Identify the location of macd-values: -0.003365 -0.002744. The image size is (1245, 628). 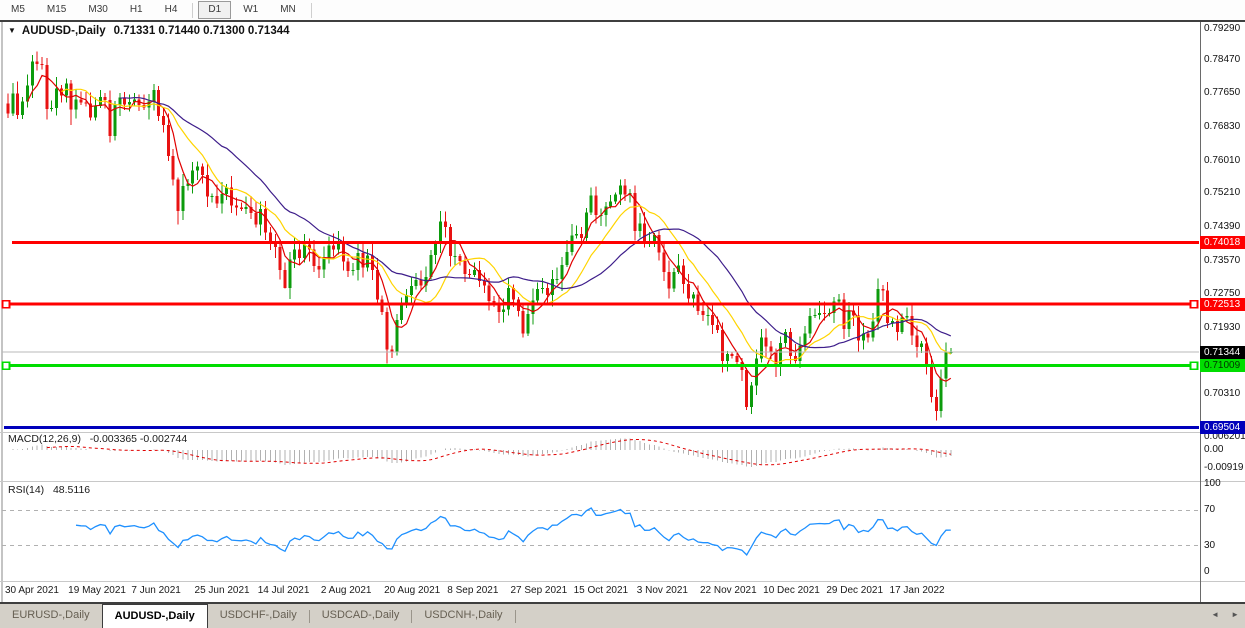
(138, 439).